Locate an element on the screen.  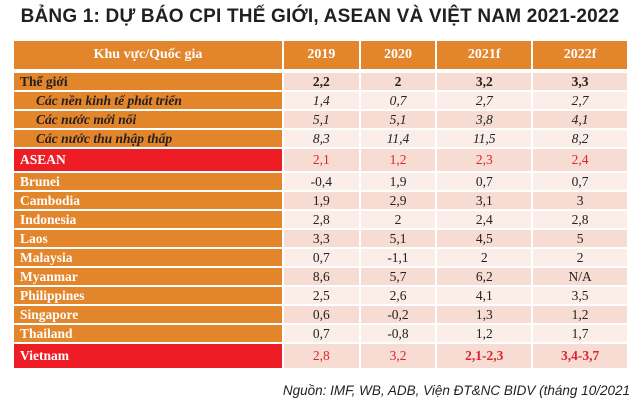
cell-2020: 1,2 is located at coordinates (398, 160).